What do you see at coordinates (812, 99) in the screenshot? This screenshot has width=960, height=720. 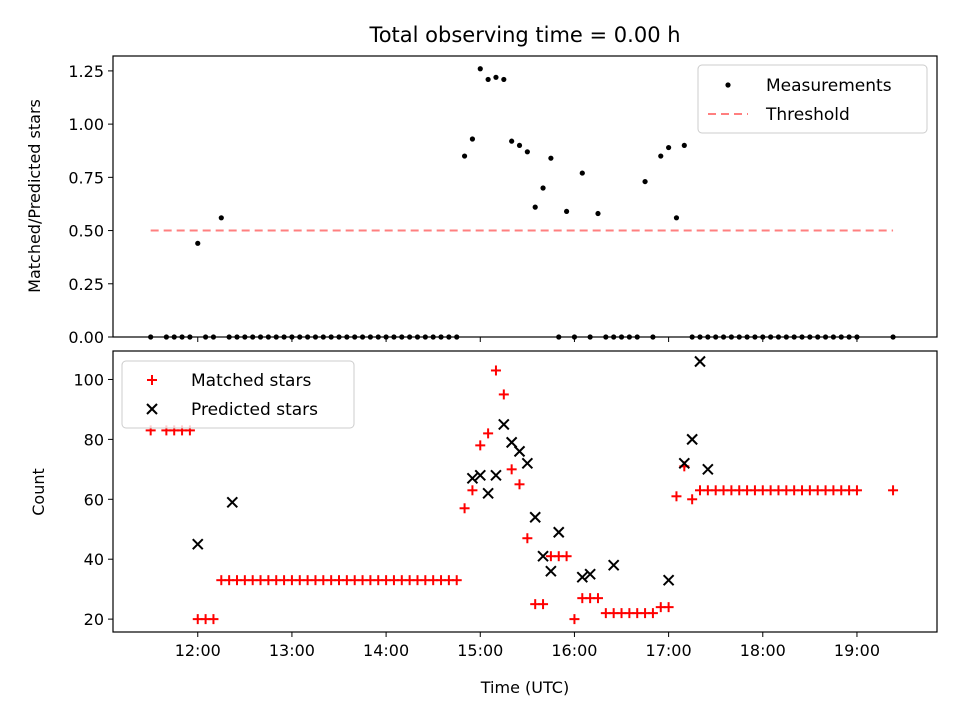 I see `top-legend: Measurements Threshold` at bounding box center [812, 99].